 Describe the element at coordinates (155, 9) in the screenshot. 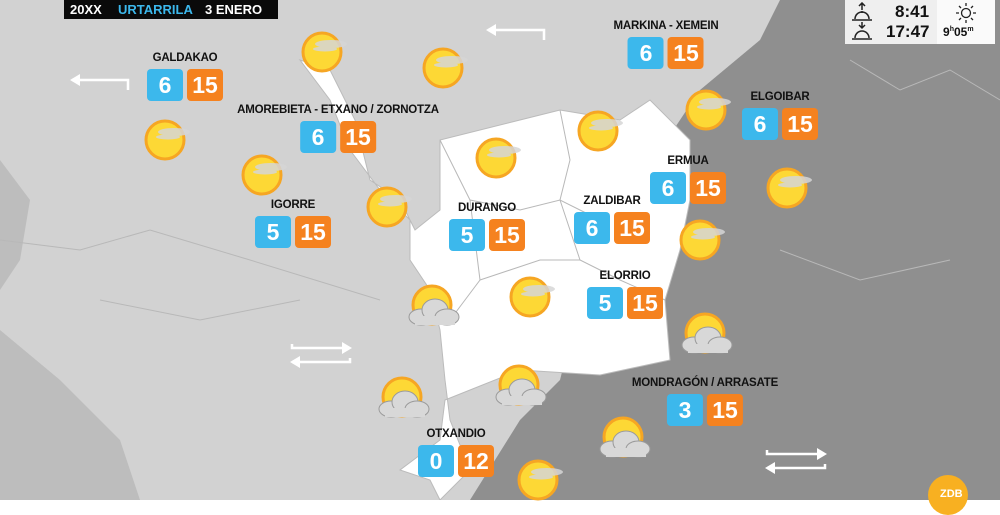

I see `month-basque: URTARRILA` at that location.